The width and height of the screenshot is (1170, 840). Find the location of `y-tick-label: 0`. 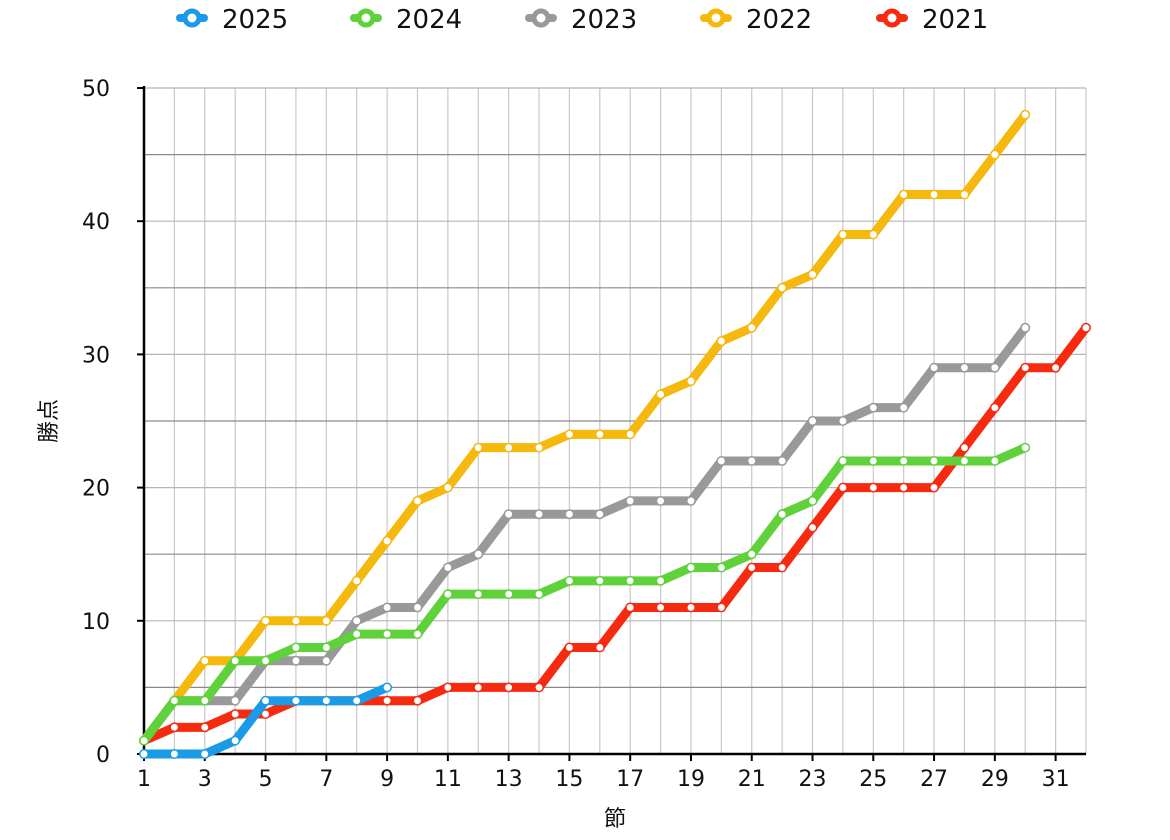

y-tick-label: 0 is located at coordinates (103, 755).